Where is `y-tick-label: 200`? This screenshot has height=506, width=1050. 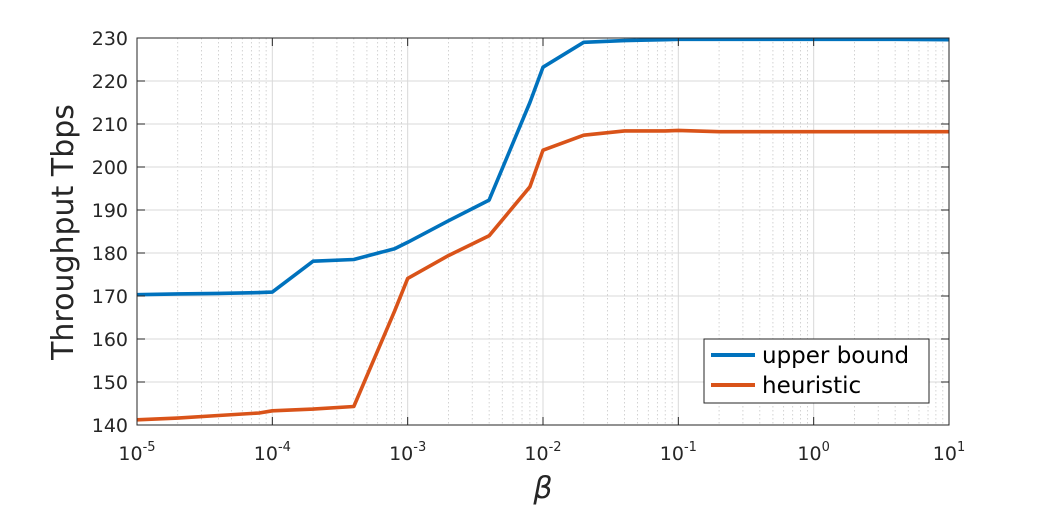
y-tick-label: 200 is located at coordinates (110, 168).